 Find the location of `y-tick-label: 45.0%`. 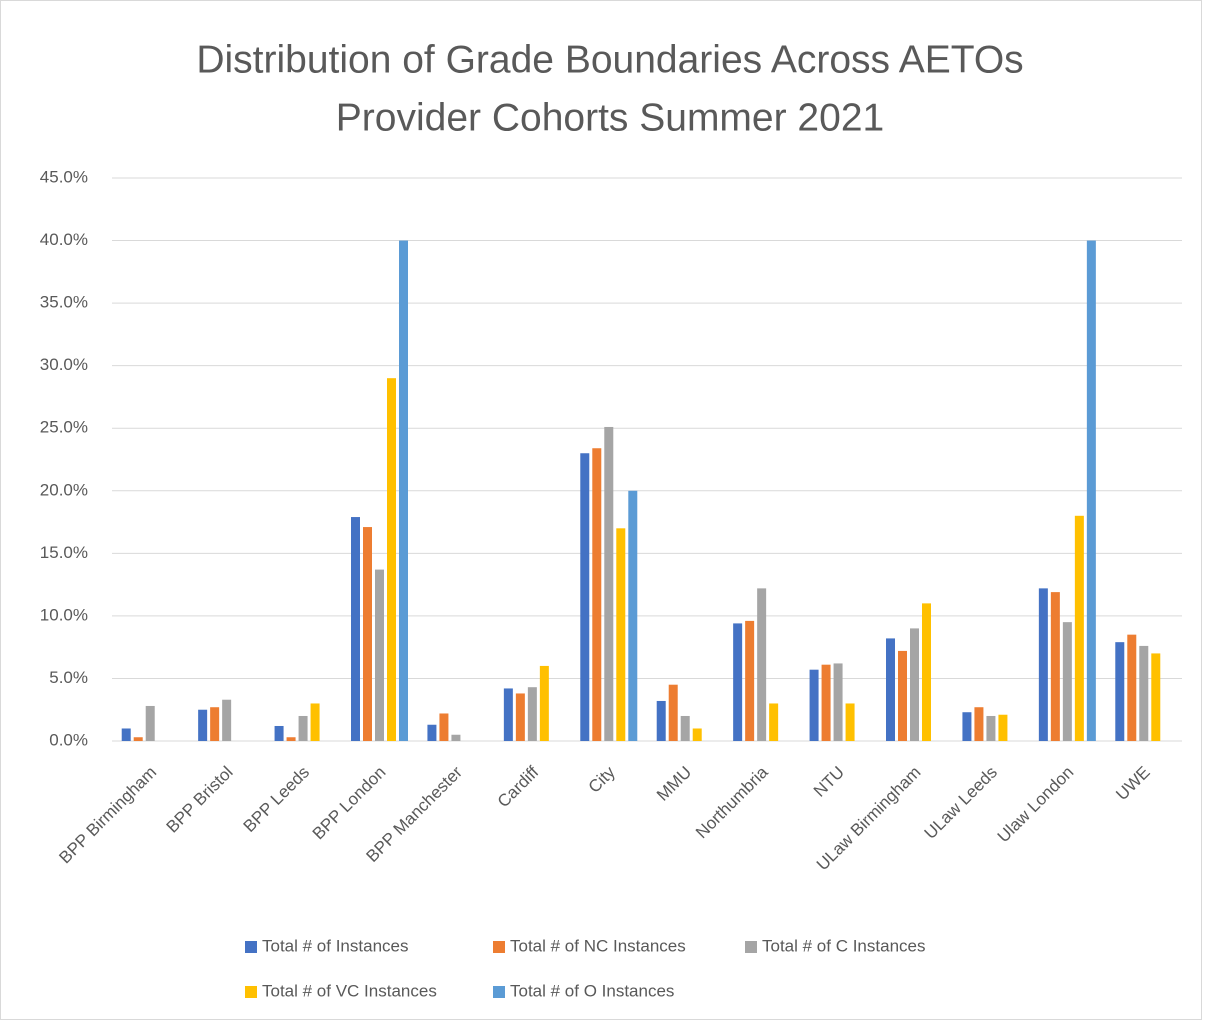

y-tick-label: 45.0% is located at coordinates (64, 176).